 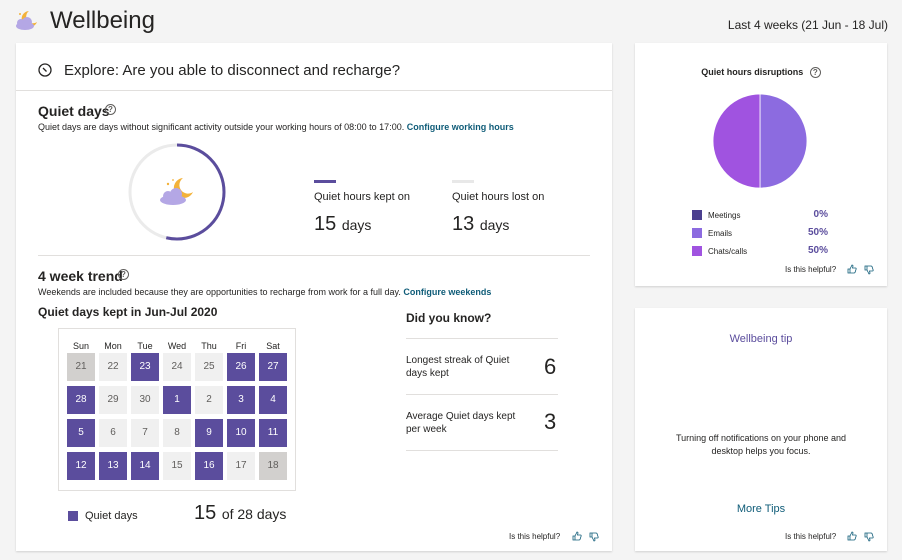 I want to click on dyk-item-label: Longest streak of Quiet days kept, so click(x=458, y=367).